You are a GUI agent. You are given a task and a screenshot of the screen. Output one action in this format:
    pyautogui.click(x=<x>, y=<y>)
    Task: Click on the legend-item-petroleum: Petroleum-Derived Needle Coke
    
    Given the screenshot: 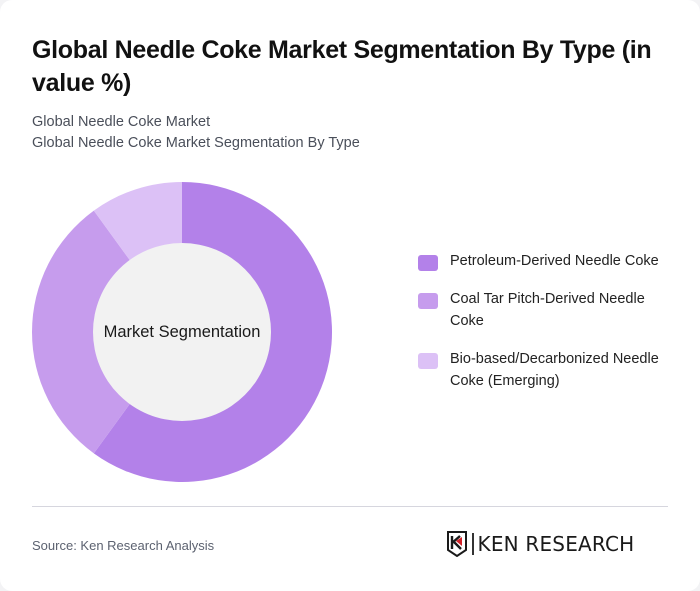 What is the action you would take?
    pyautogui.click(x=548, y=261)
    